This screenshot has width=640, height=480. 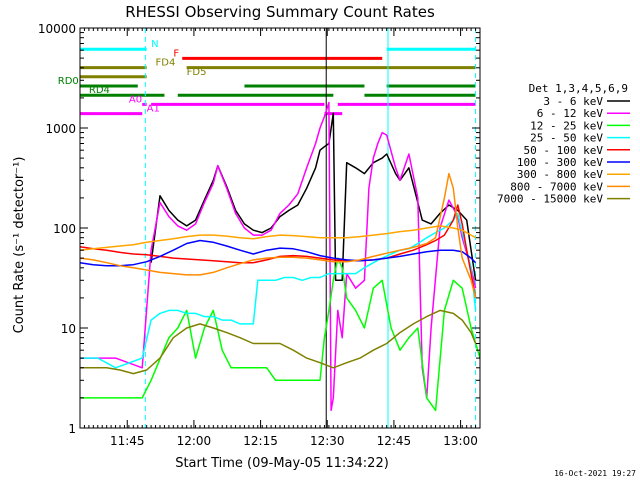 I want to click on legend-entry: 100 - 300 keV, so click(x=560, y=162).